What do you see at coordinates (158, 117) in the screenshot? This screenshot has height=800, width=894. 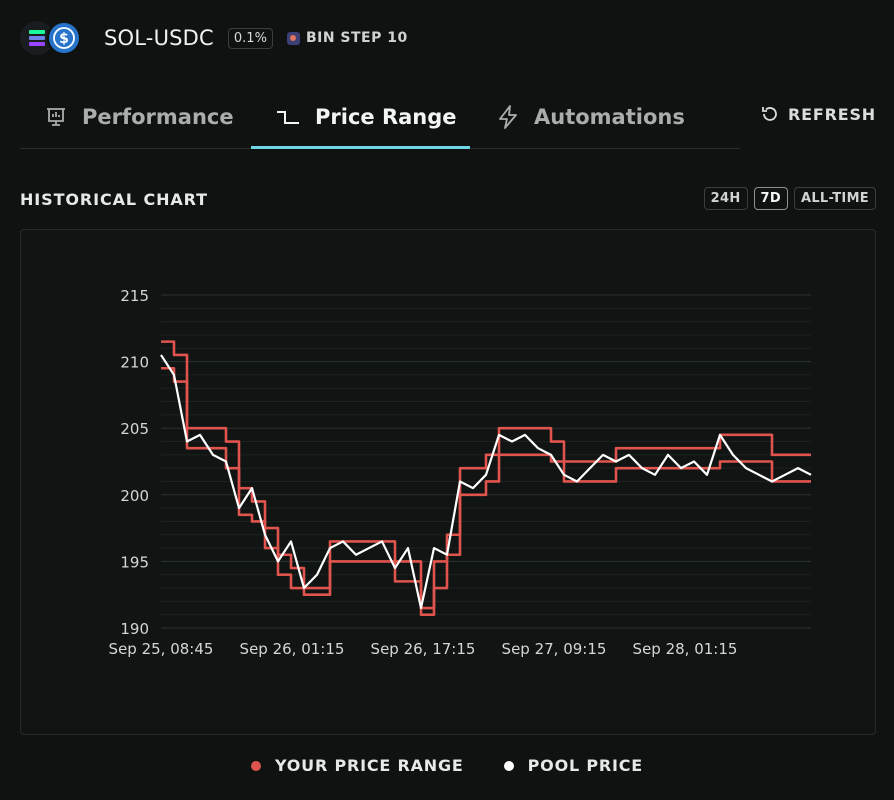 I see `tab-performance-label: Performance` at bounding box center [158, 117].